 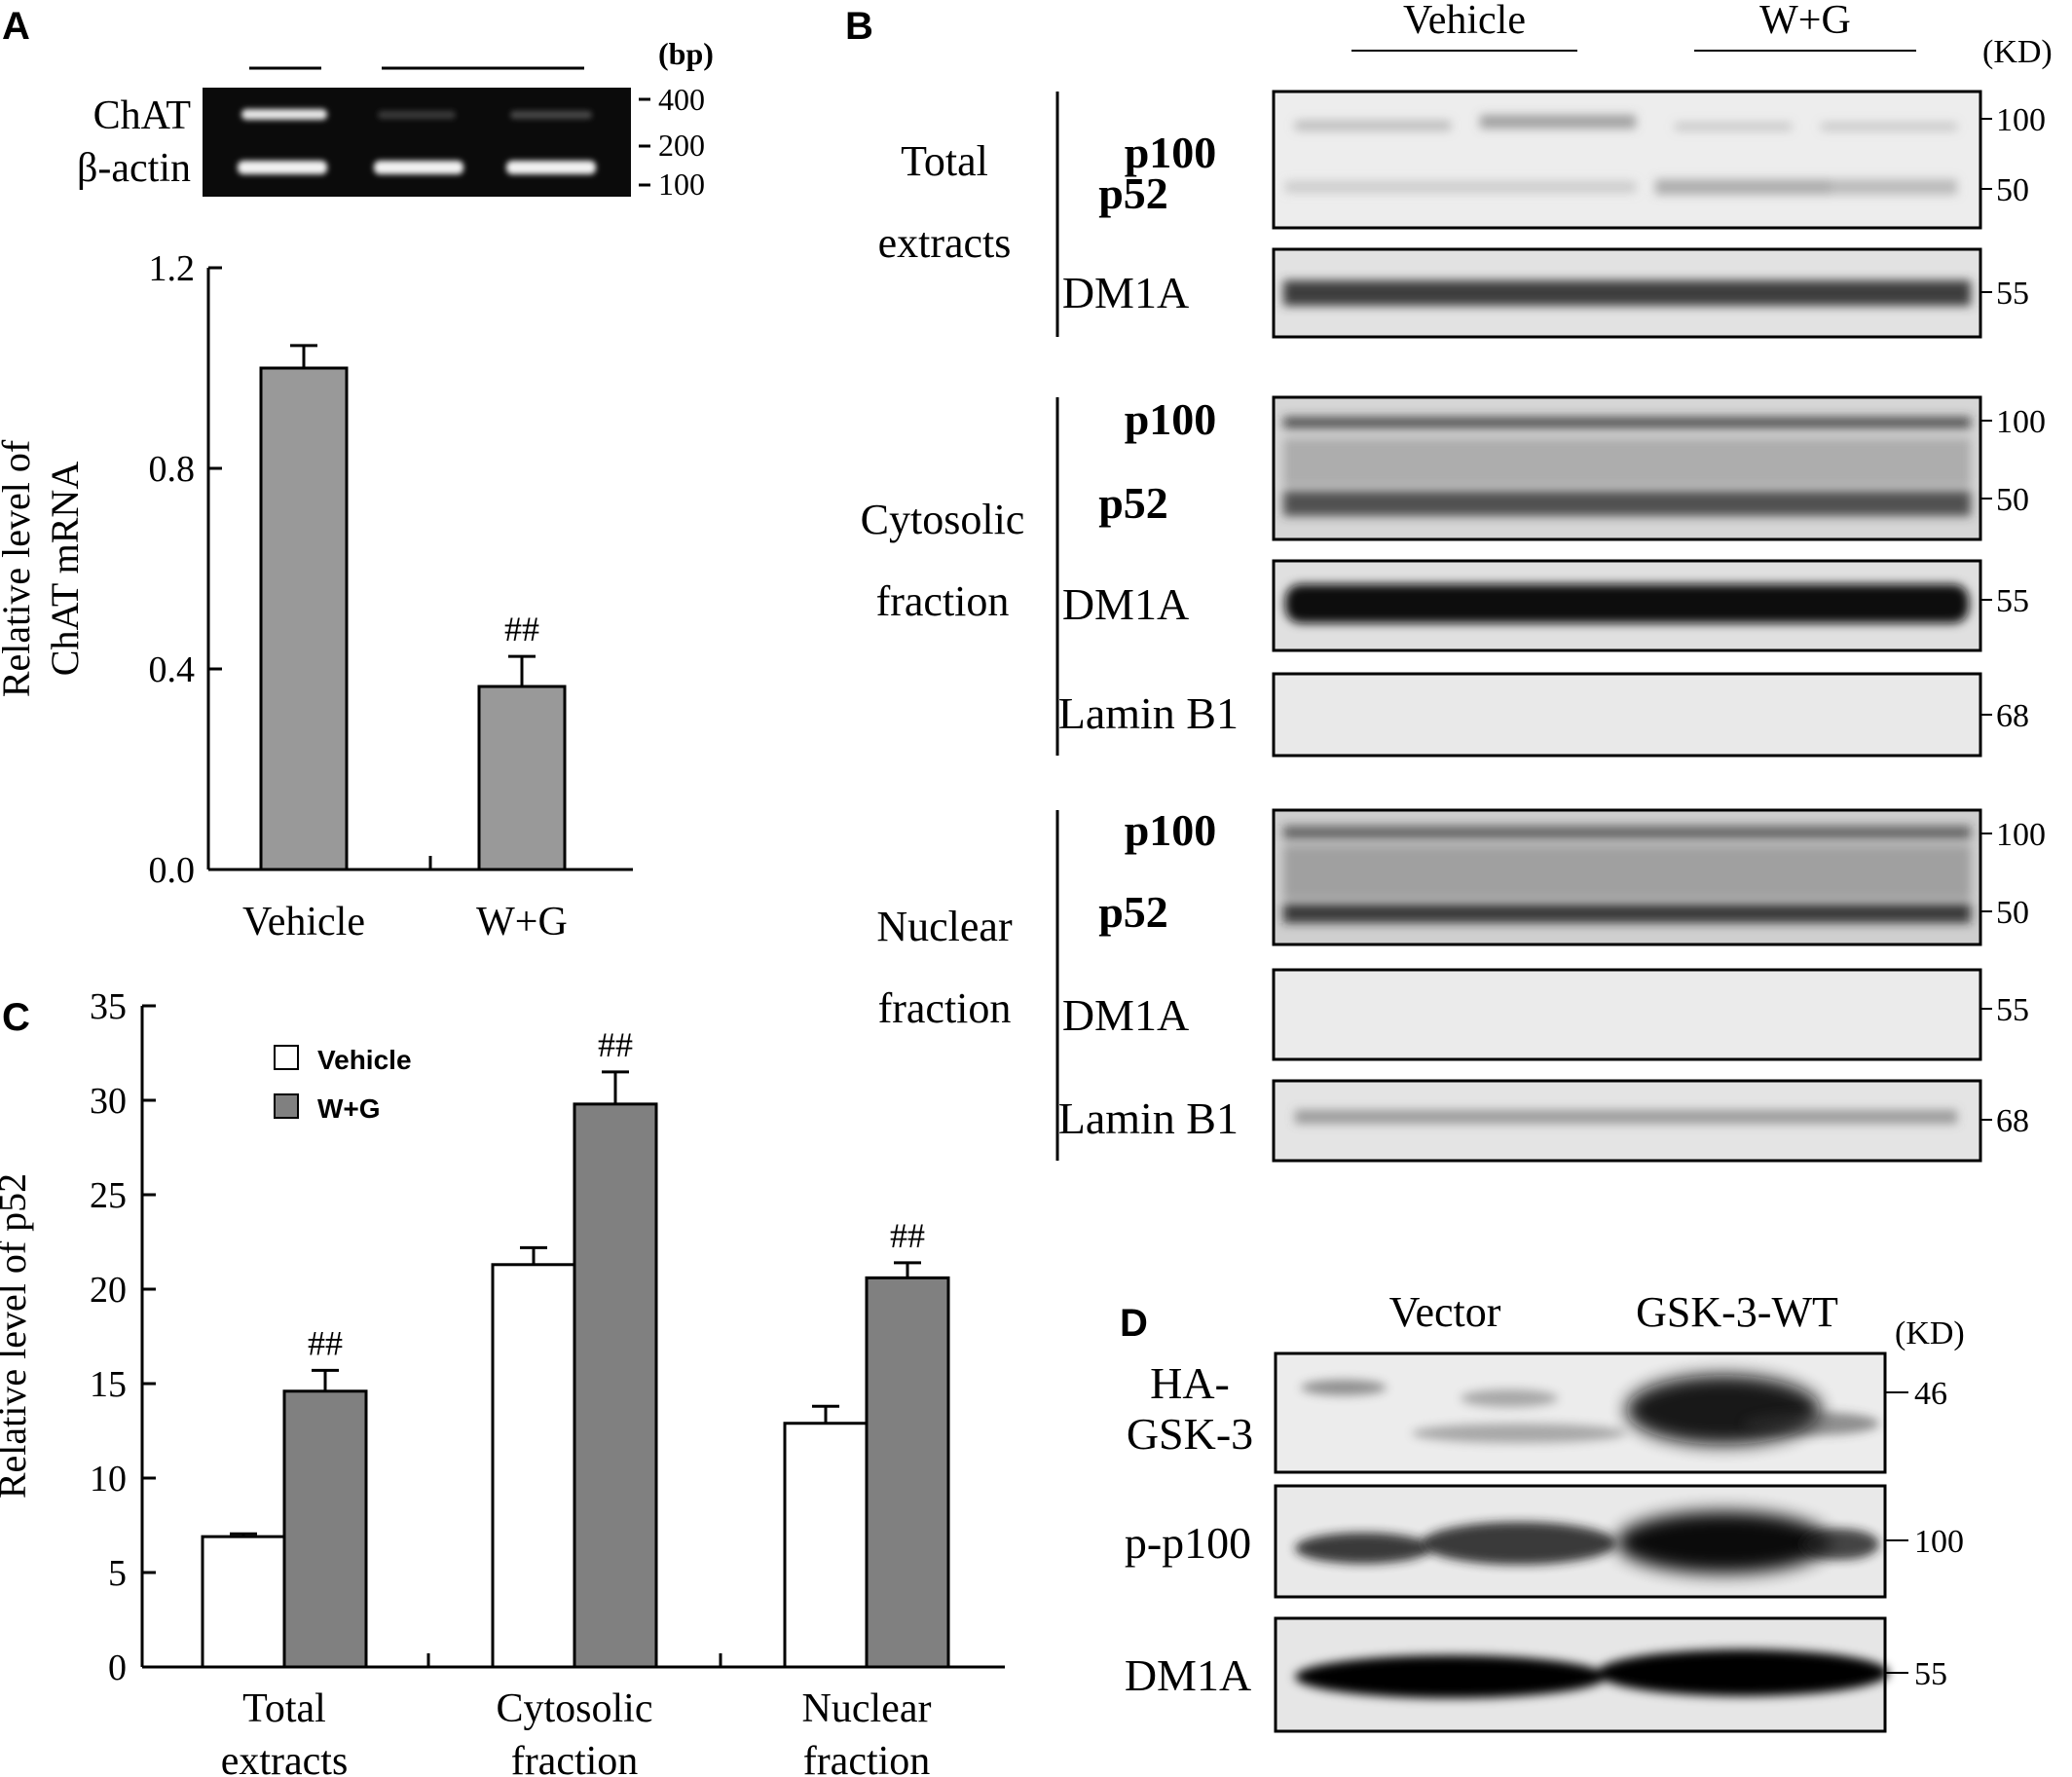 What do you see at coordinates (1930, 1333) in the screenshot?
I see `blot-d-unit: (KD)` at bounding box center [1930, 1333].